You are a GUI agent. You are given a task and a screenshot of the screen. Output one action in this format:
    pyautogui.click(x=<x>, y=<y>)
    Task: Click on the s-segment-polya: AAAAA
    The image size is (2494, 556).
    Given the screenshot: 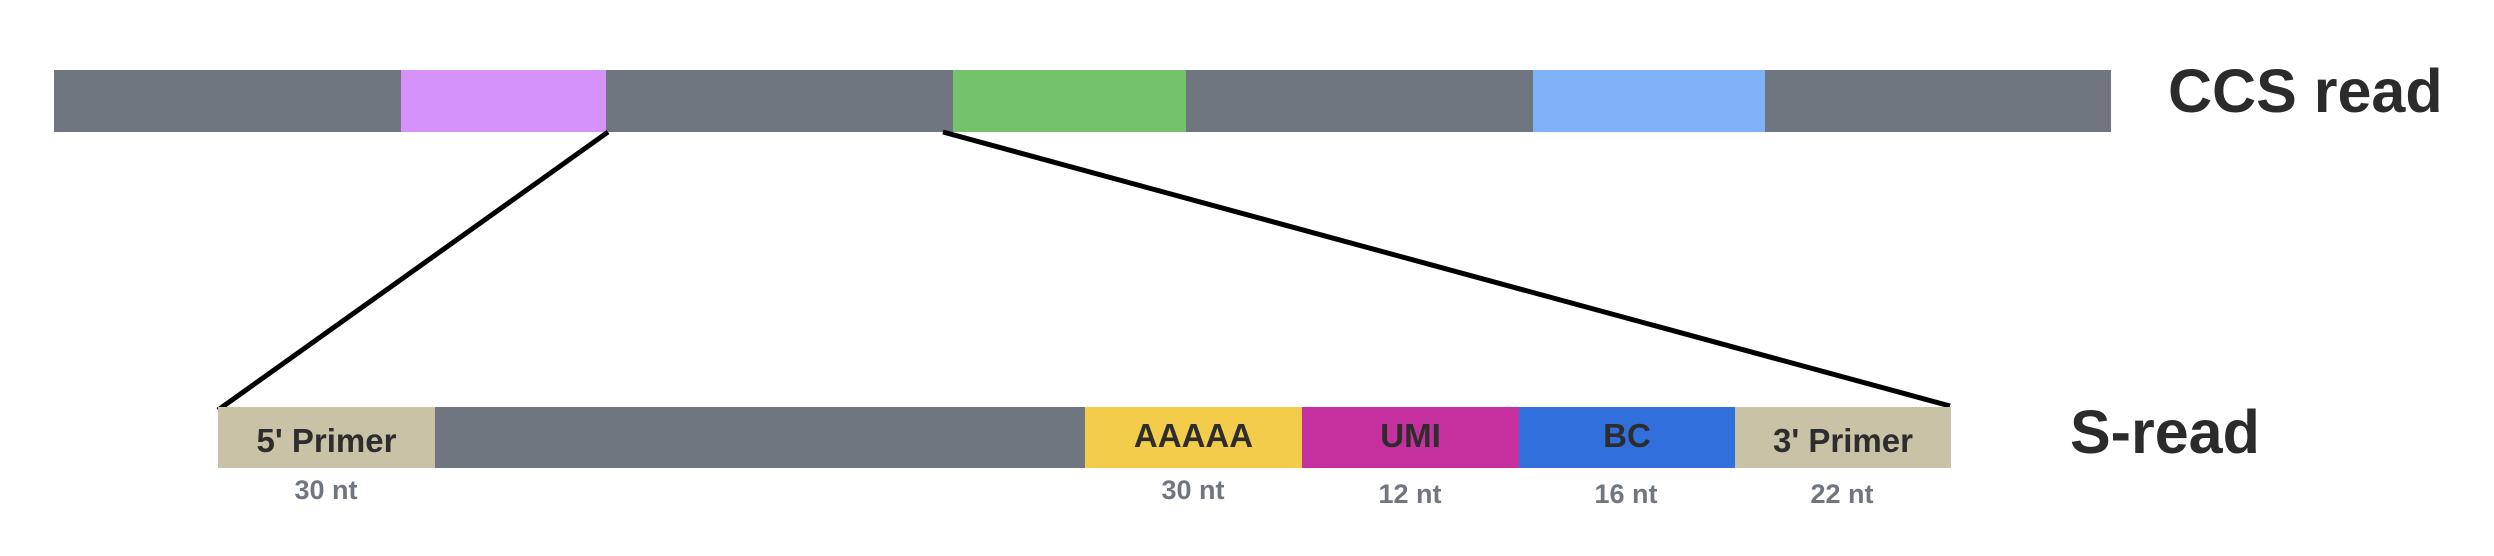 What is the action you would take?
    pyautogui.click(x=1193, y=437)
    